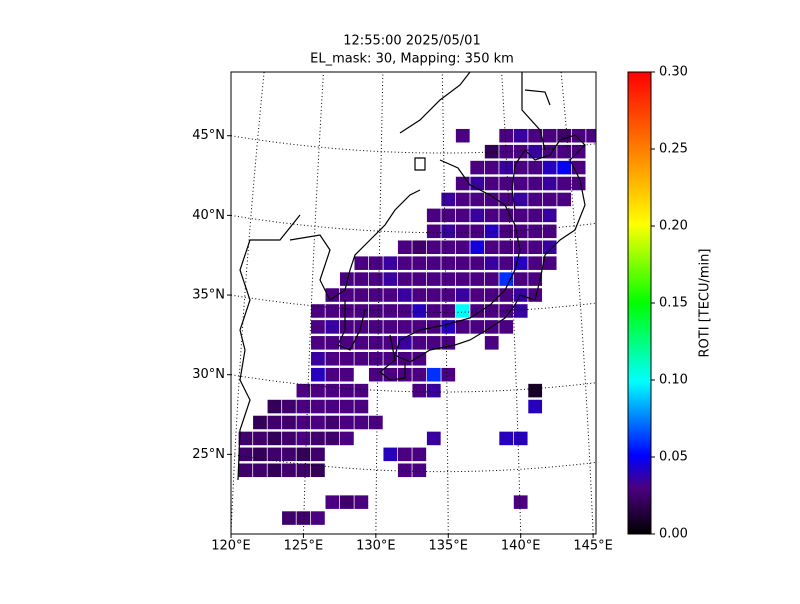  What do you see at coordinates (673, 149) in the screenshot?
I see `colorbar-tick-label: 0.25` at bounding box center [673, 149].